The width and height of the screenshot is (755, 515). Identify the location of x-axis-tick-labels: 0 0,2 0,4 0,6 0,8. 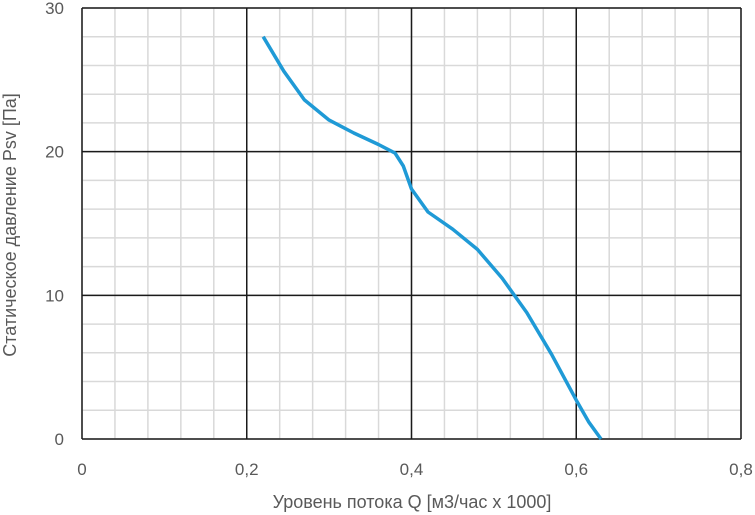
(415, 469).